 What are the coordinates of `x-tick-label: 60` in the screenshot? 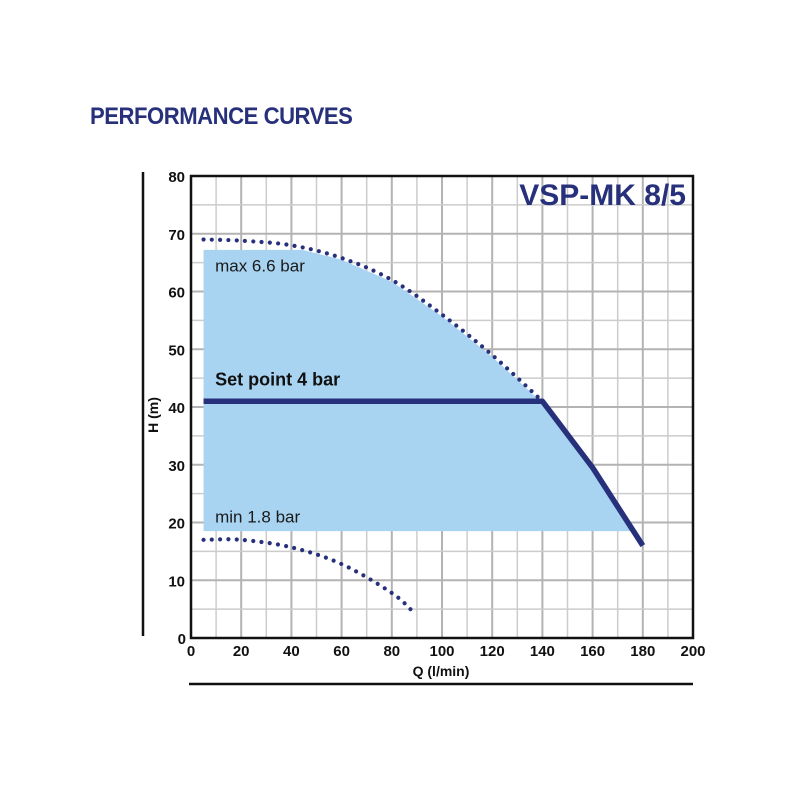 It's located at (341, 651).